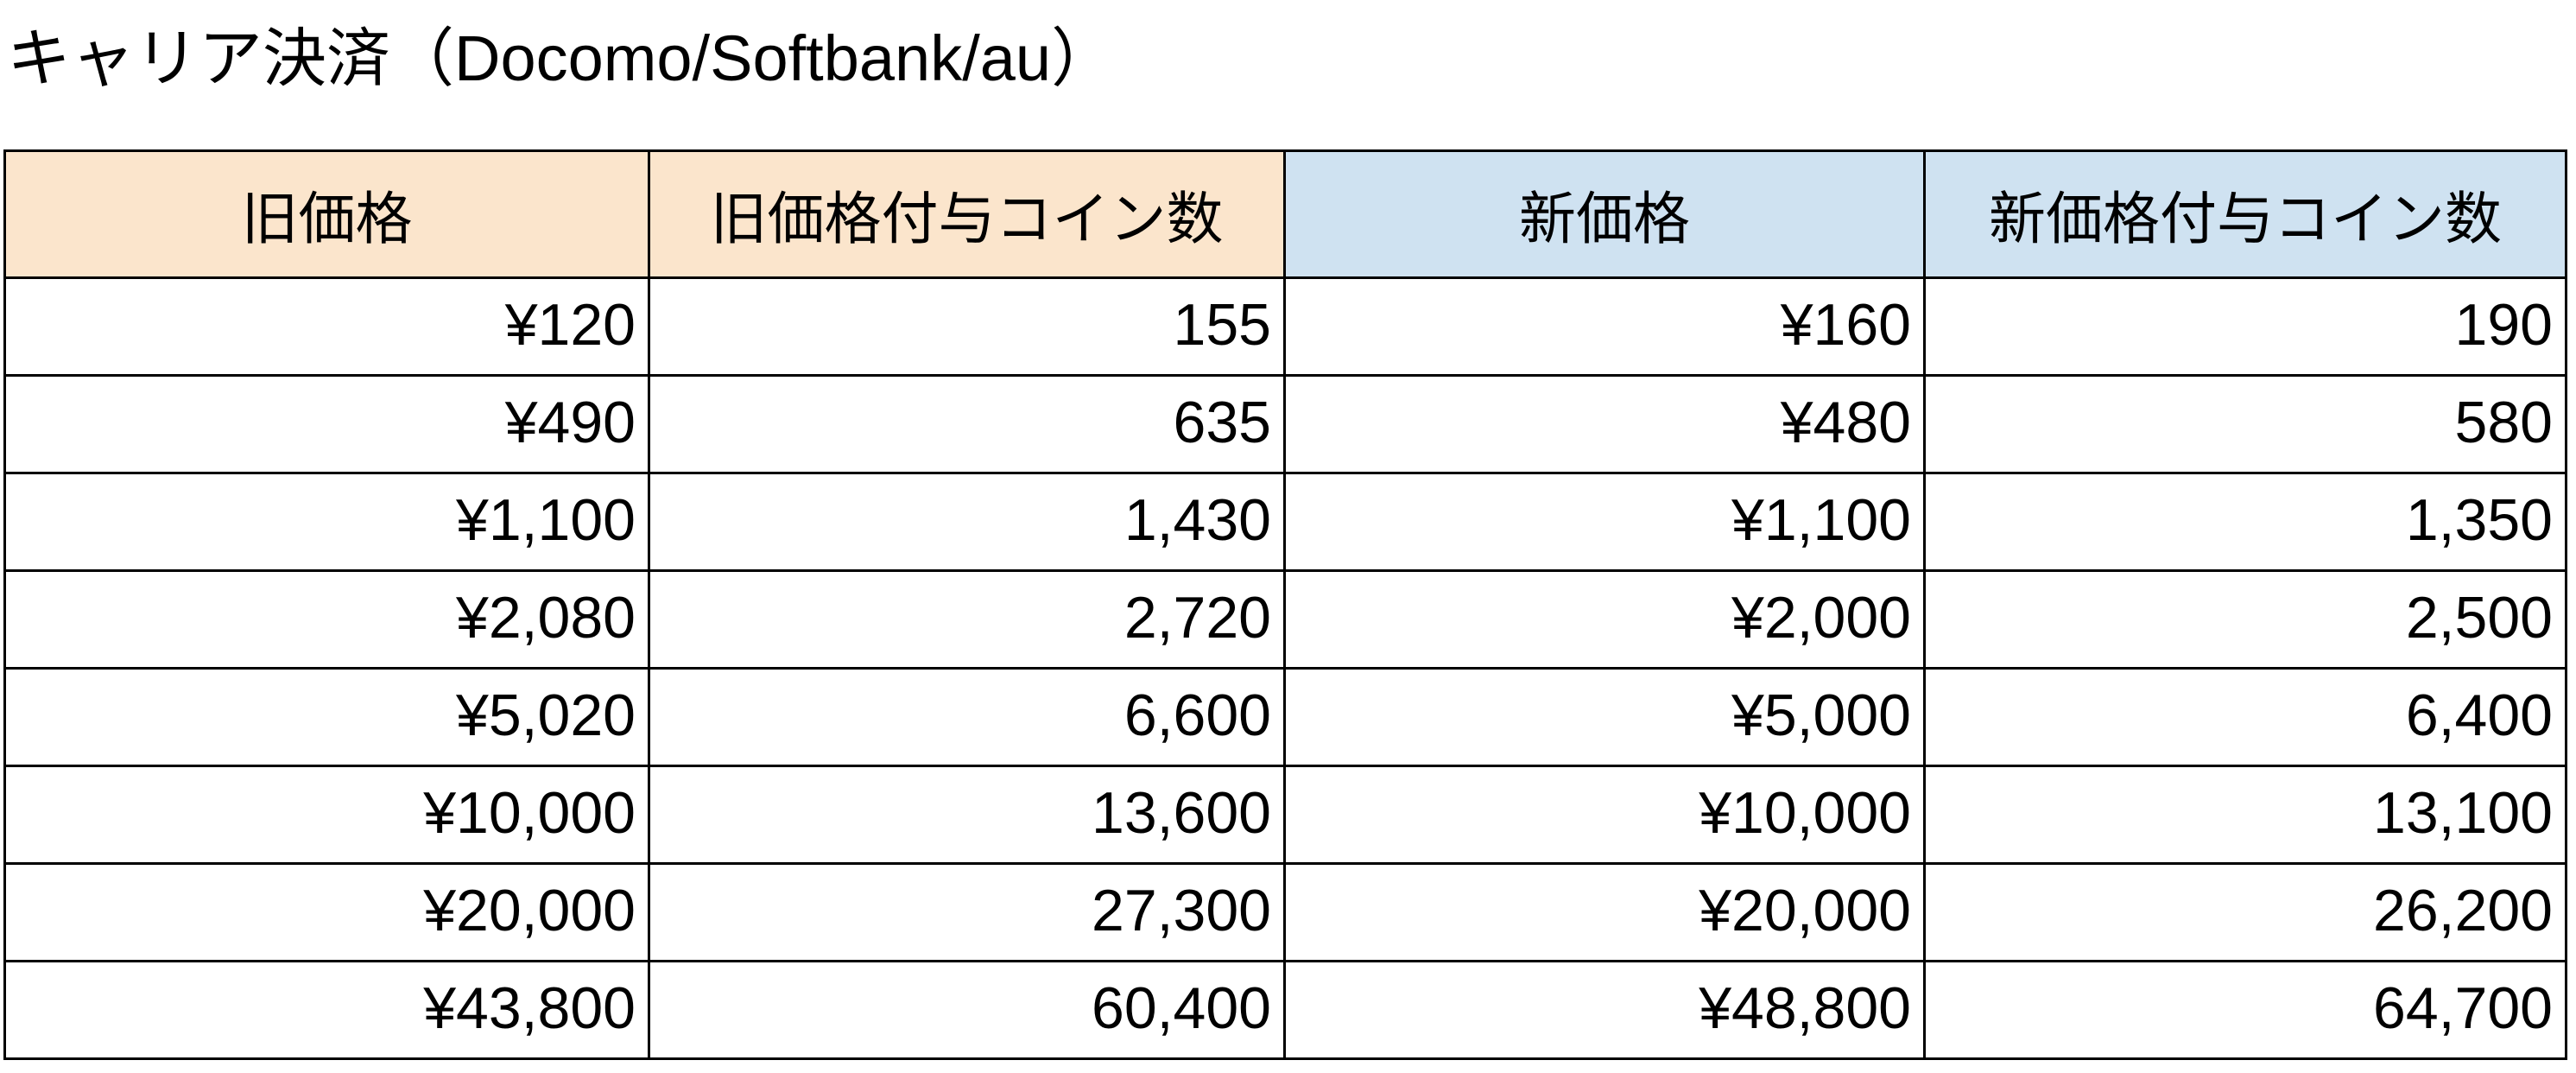 The width and height of the screenshot is (2576, 1073). What do you see at coordinates (1604, 424) in the screenshot?
I see `table-cell-new-price: ¥480` at bounding box center [1604, 424].